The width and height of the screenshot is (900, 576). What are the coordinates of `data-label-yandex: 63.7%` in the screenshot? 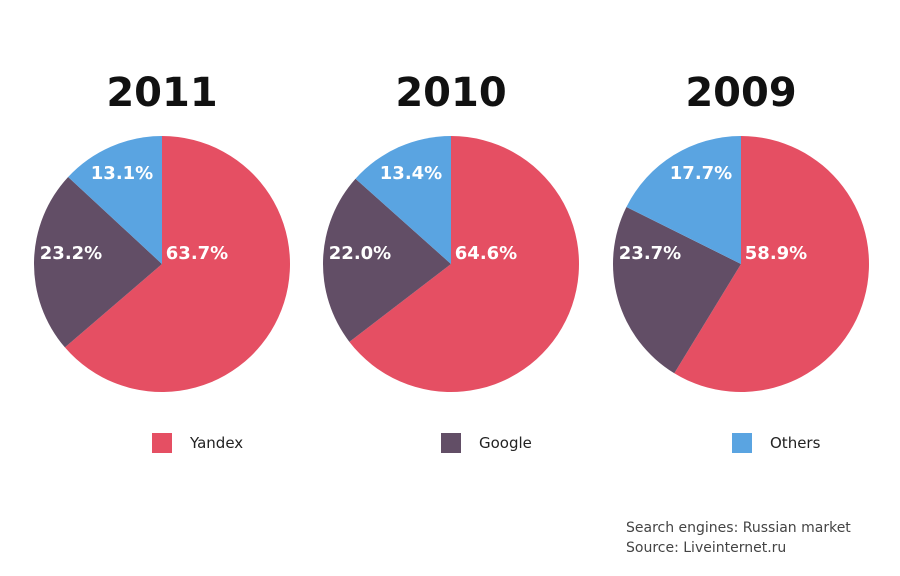 It's located at (197, 253).